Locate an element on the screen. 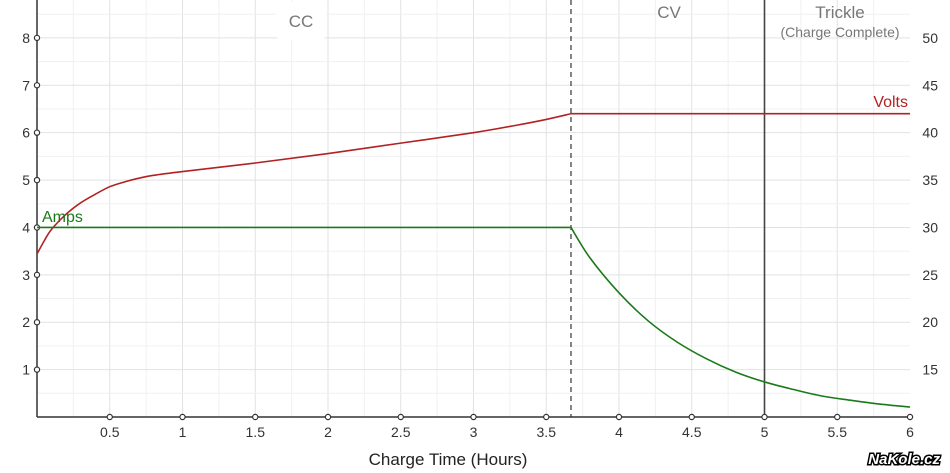 The width and height of the screenshot is (950, 473). x-tick-label: 3.5 is located at coordinates (547, 432).